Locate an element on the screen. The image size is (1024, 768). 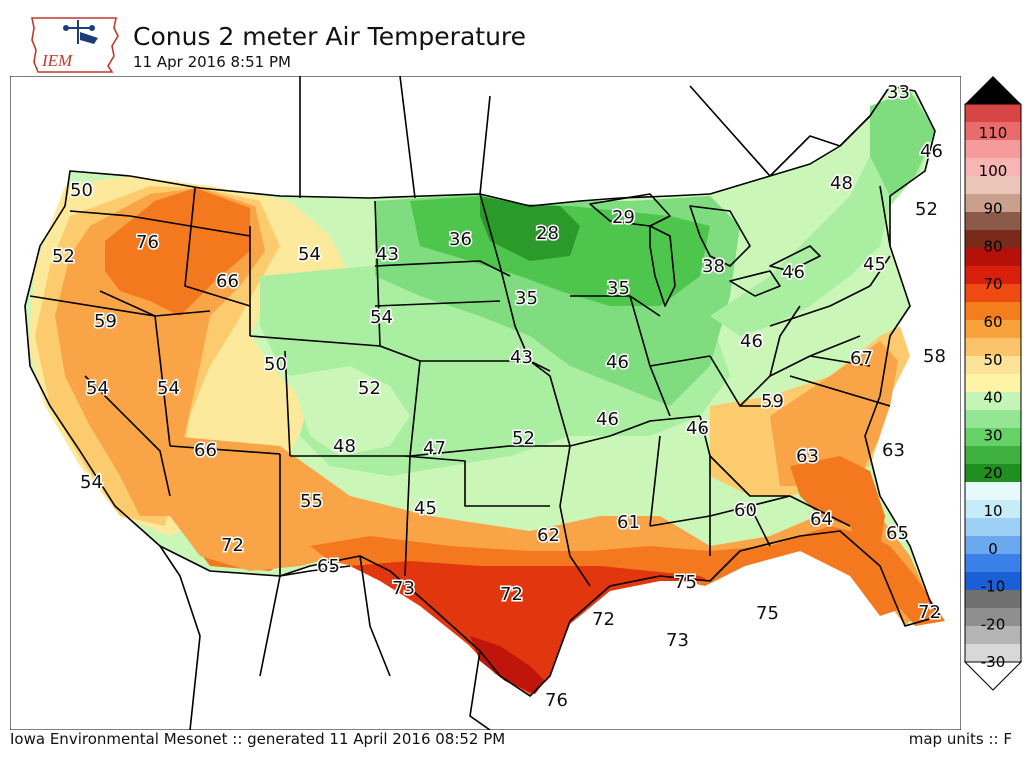
station-temperature: 67 is located at coordinates (861, 358).